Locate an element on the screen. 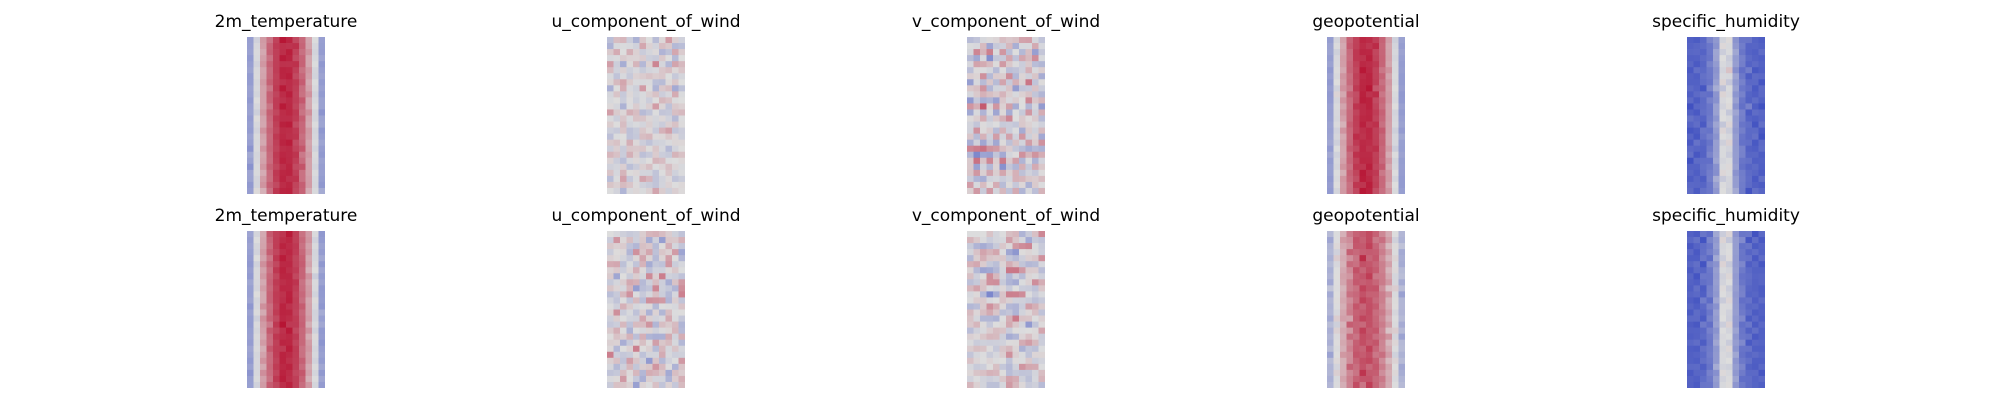  panel-title: geopotential is located at coordinates (1366, 22).